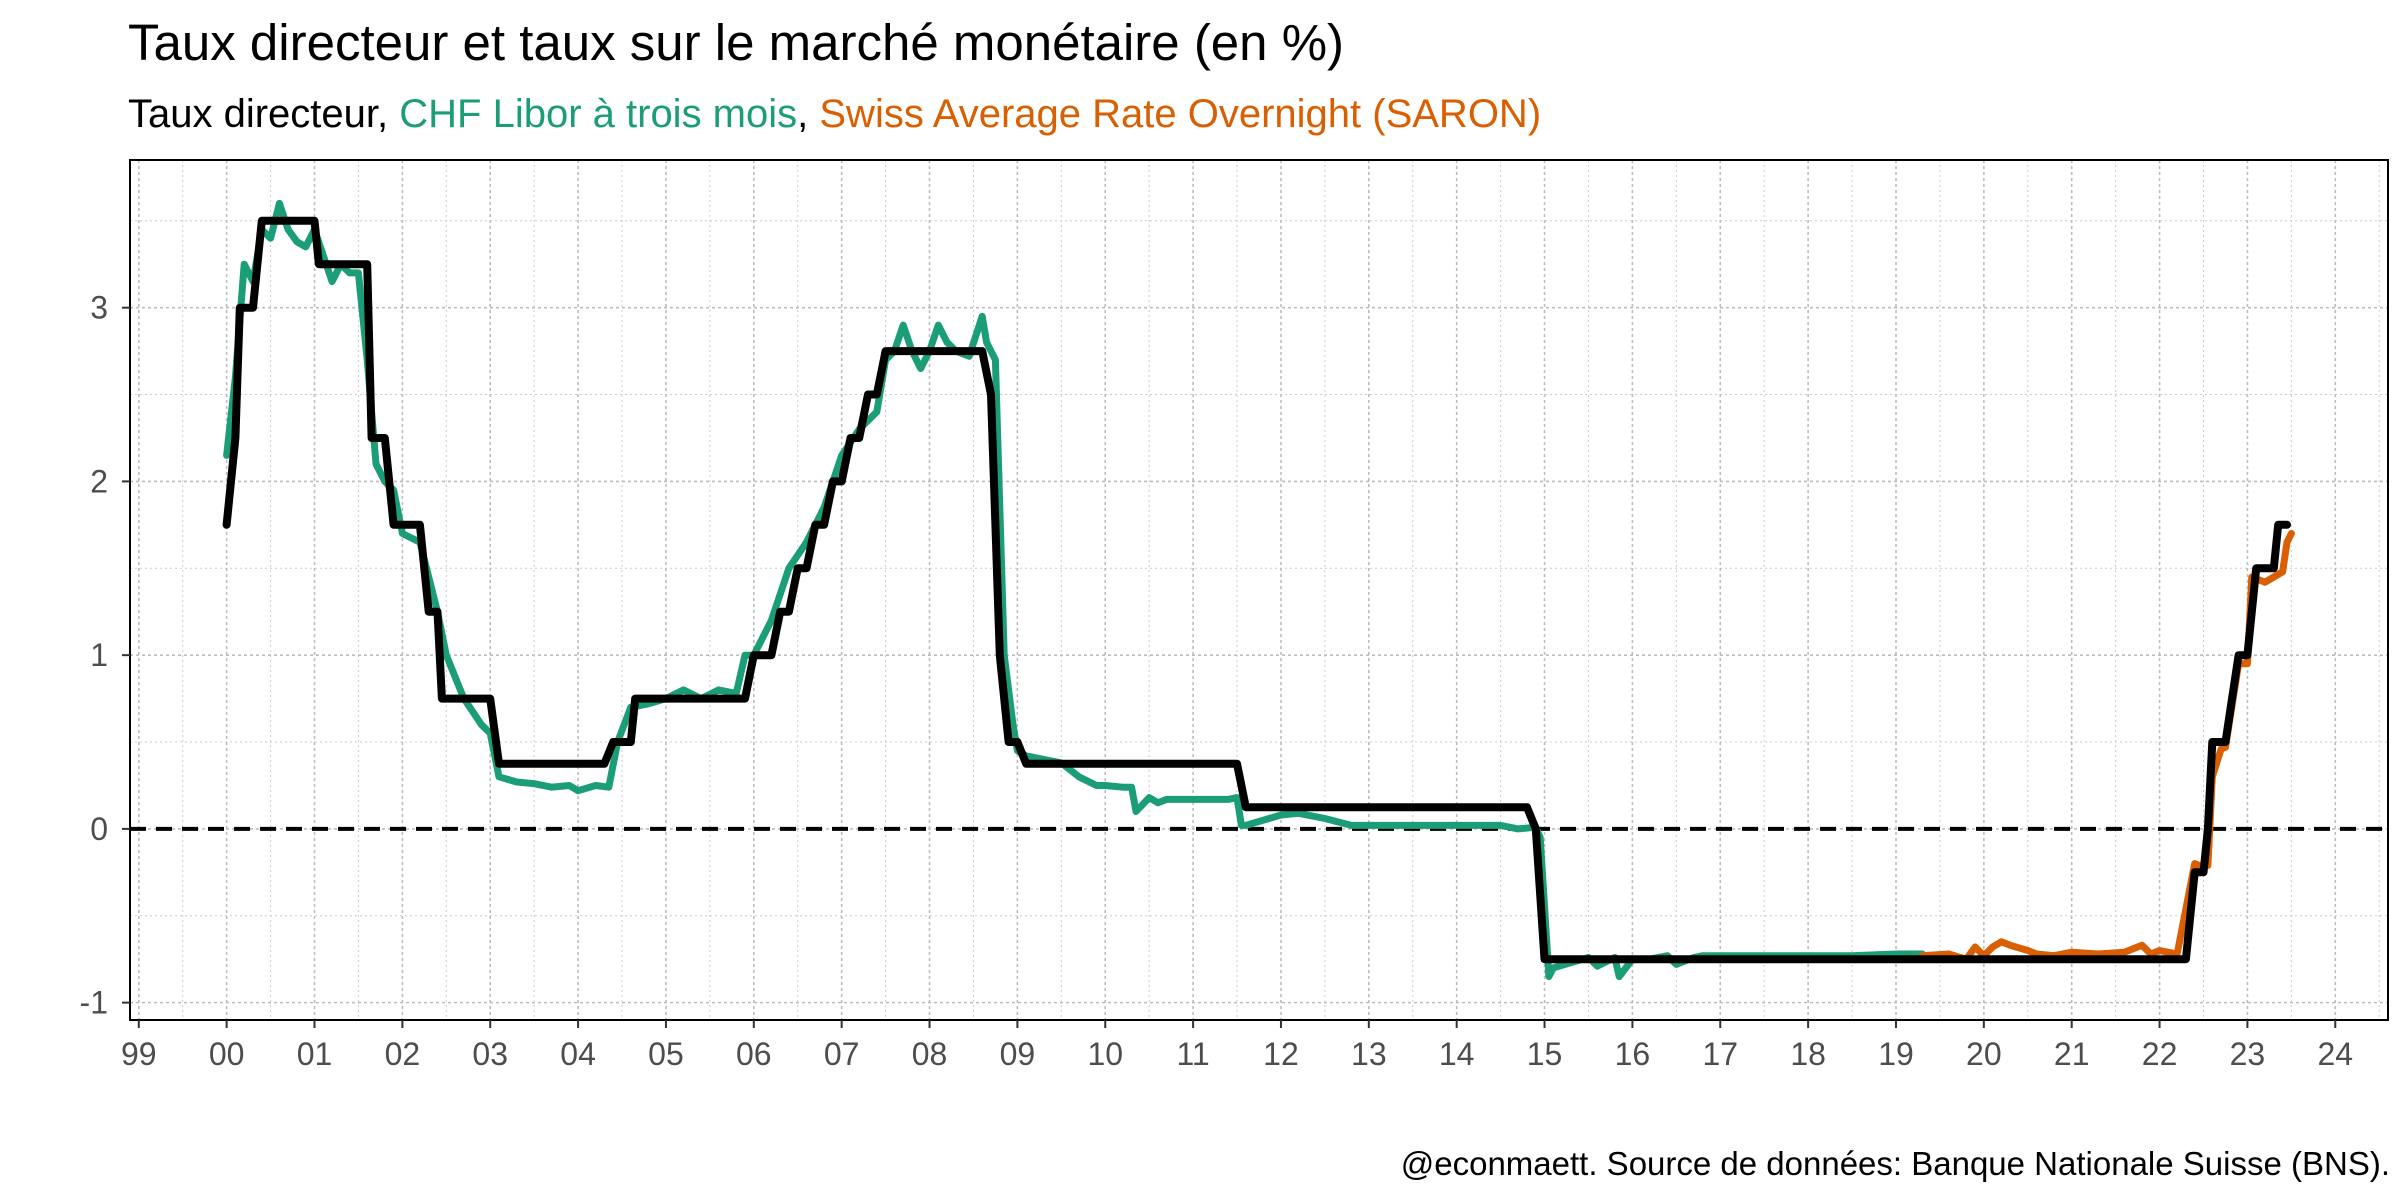  I want to click on saron-series-line, so click(2106, 746).